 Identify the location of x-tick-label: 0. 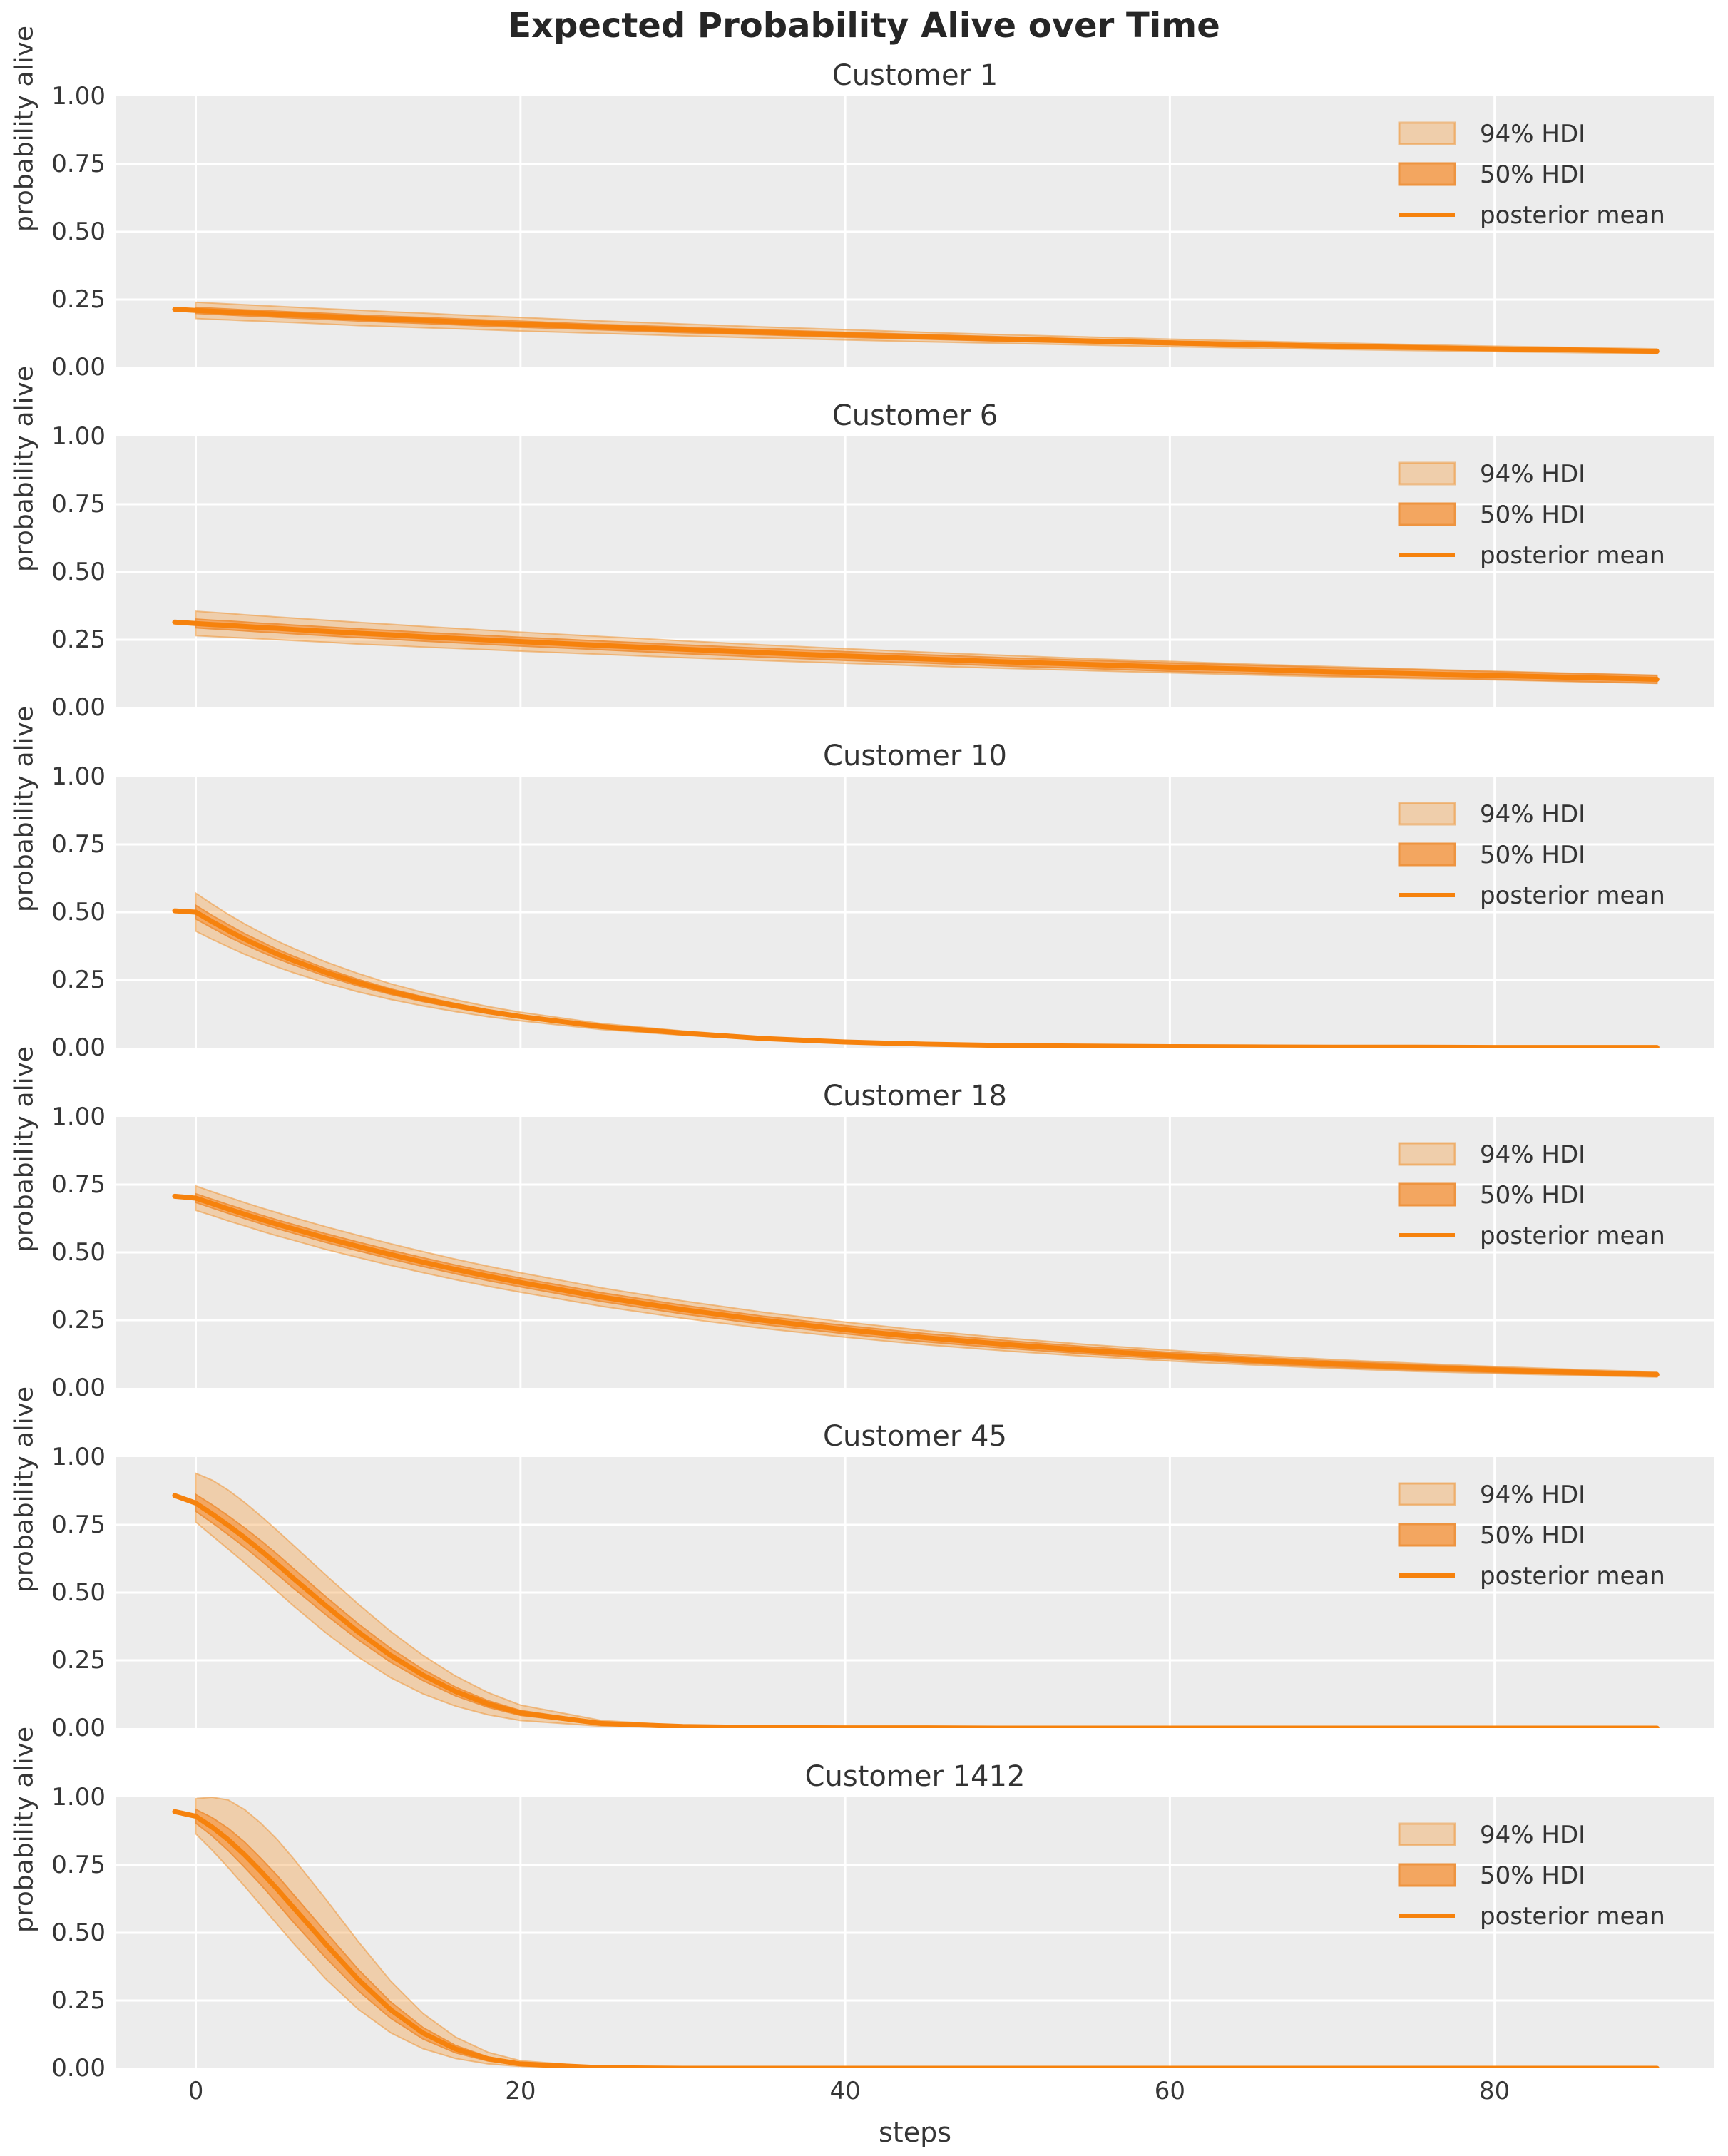
(196, 2091).